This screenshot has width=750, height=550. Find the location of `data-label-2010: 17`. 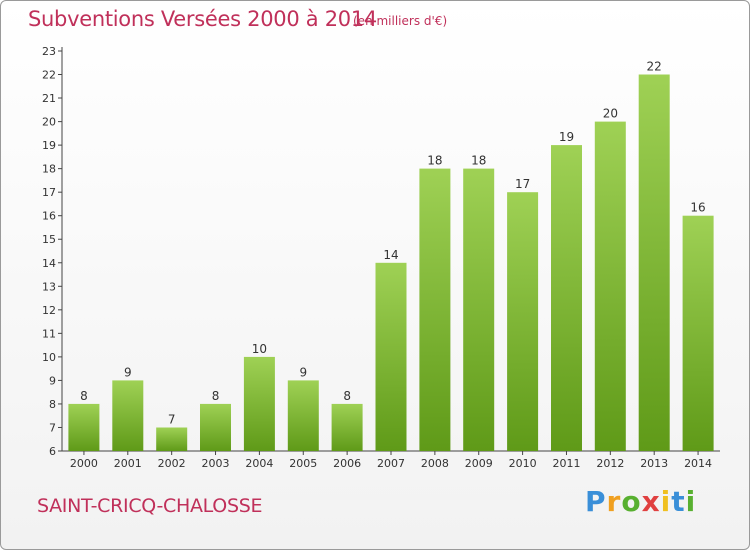

data-label-2010: 17 is located at coordinates (522, 184).